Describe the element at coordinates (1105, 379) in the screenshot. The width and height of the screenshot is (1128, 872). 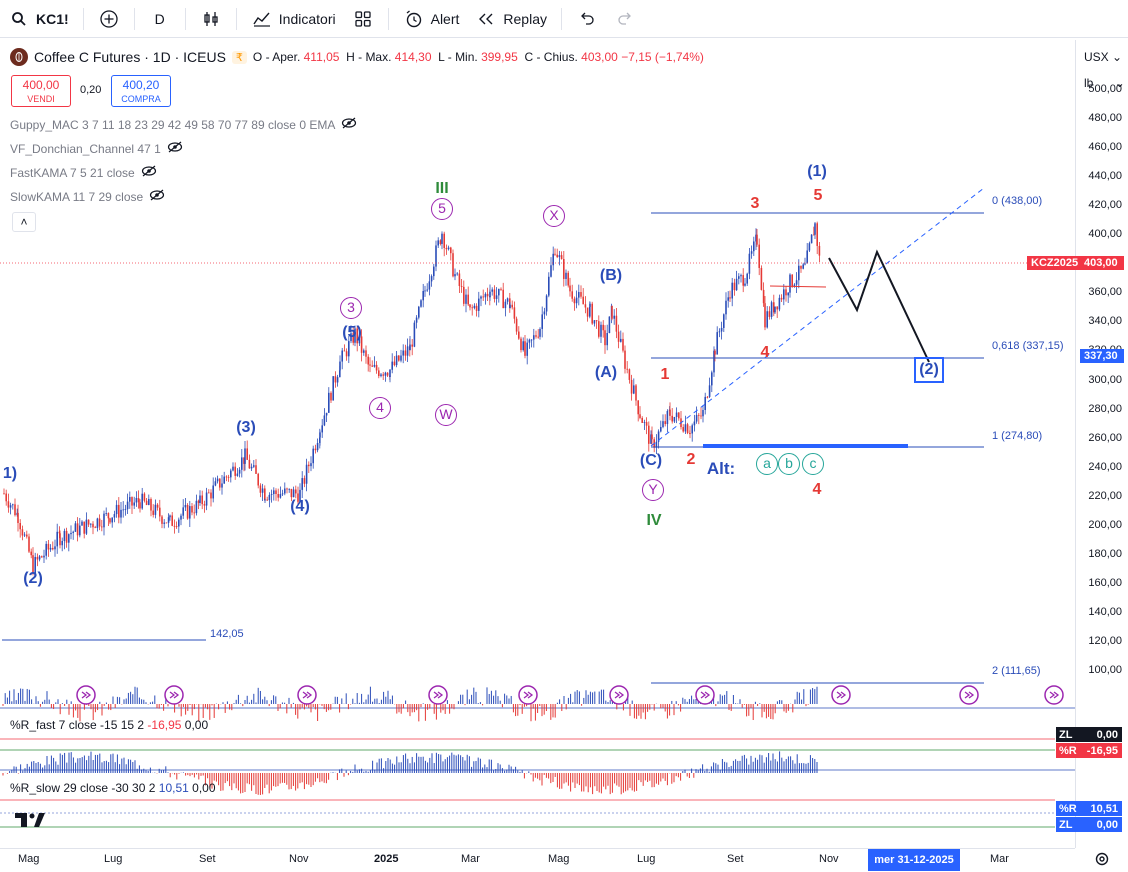
I see `price-tick: 300,00` at that location.